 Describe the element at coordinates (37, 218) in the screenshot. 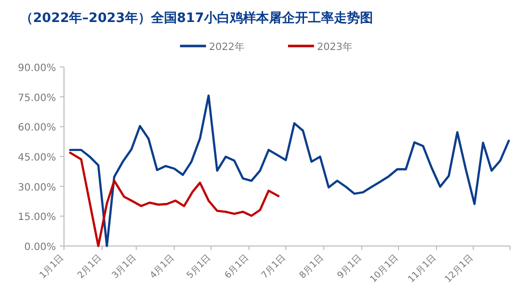

I see `y-tick-label: 15.00%` at that location.